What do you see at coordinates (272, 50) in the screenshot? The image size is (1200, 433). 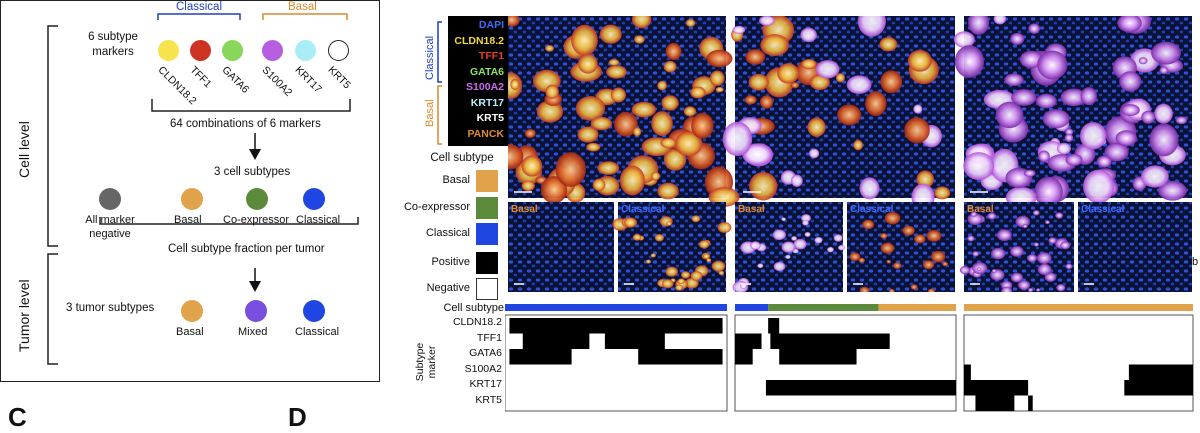 I see `marker-circle-s100a2` at bounding box center [272, 50].